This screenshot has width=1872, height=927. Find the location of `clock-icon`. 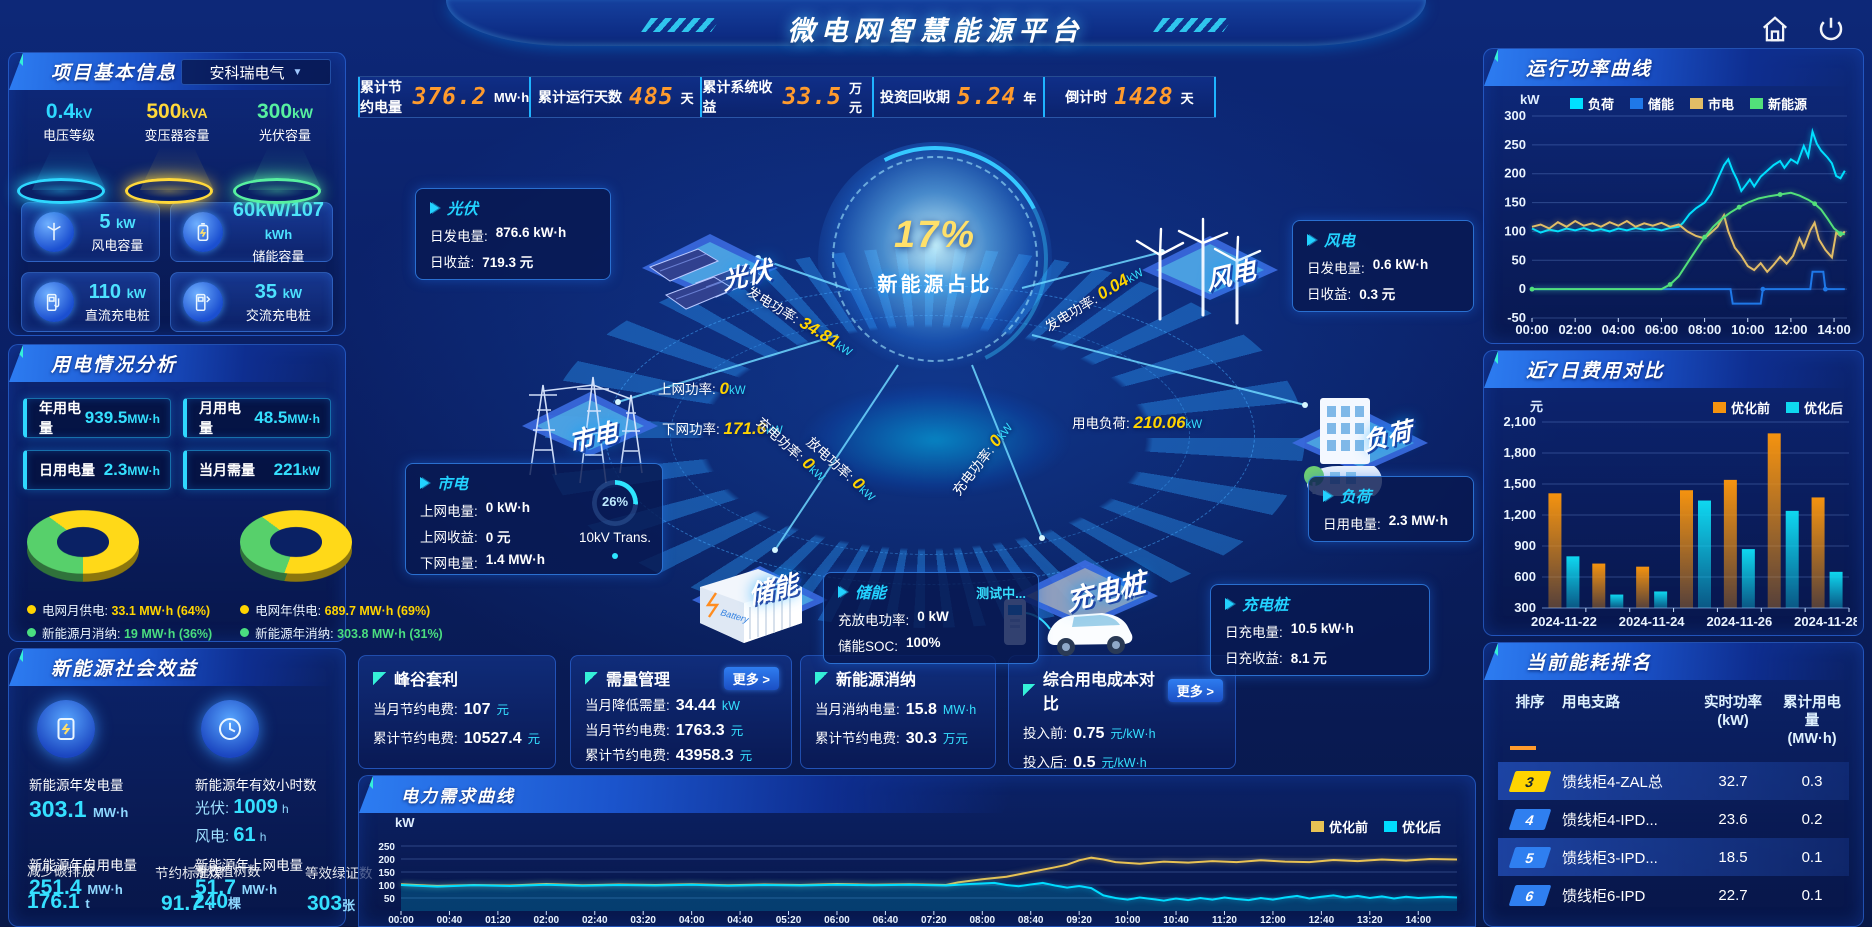

clock-icon is located at coordinates (230, 729).